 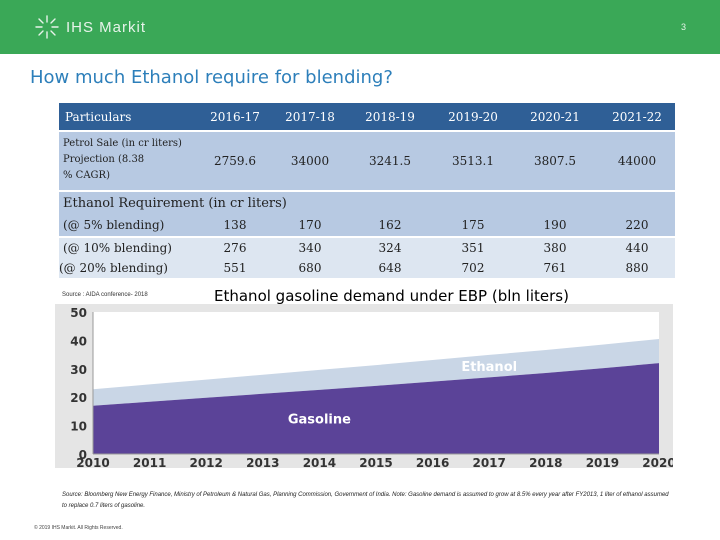 What do you see at coordinates (235, 116) in the screenshot?
I see `year-header: 2016-17` at bounding box center [235, 116].